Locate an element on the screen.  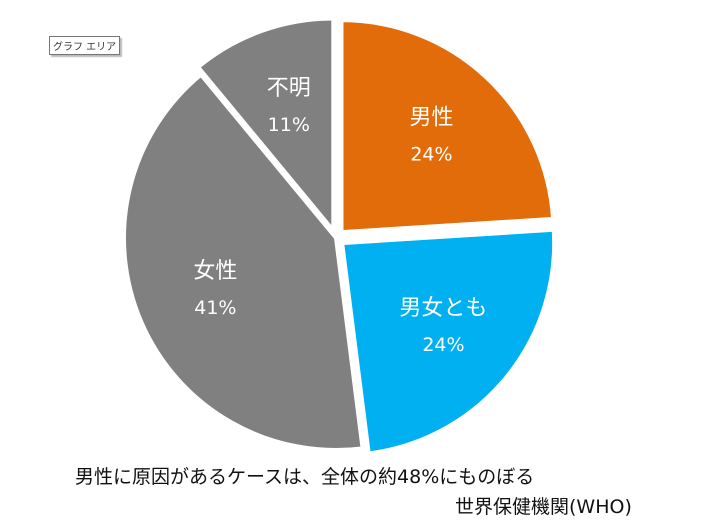
slice-category-label: 不明 is located at coordinates (289, 88).